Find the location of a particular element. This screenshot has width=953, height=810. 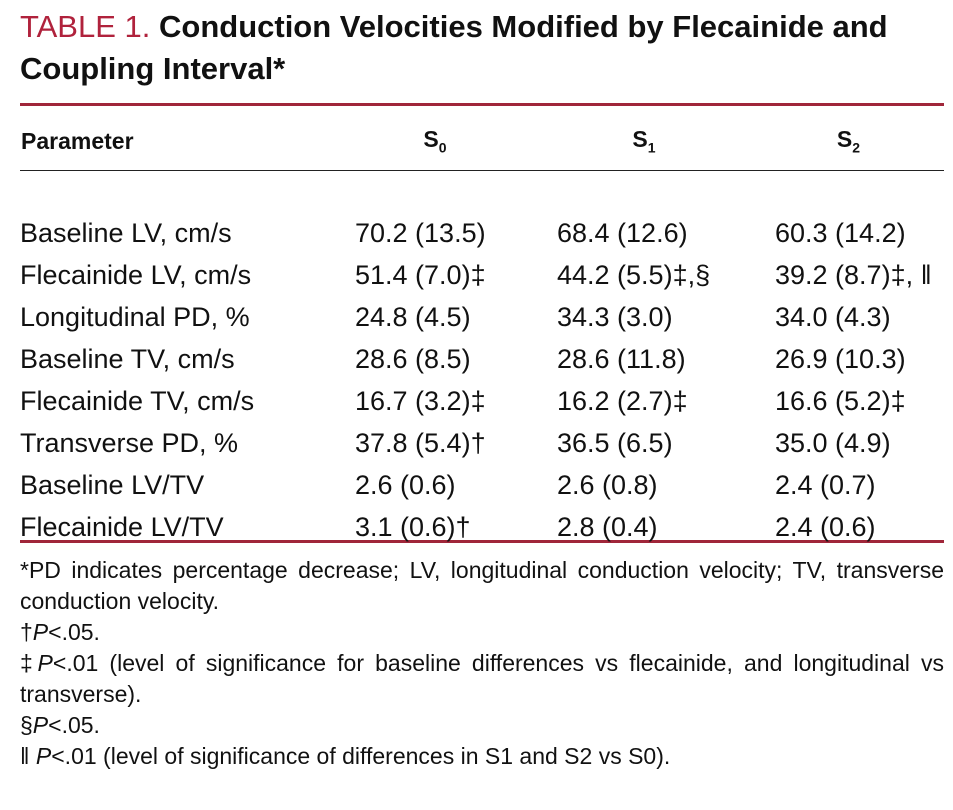

value-cell: 51.4 (7.0)‡ is located at coordinates (420, 274).